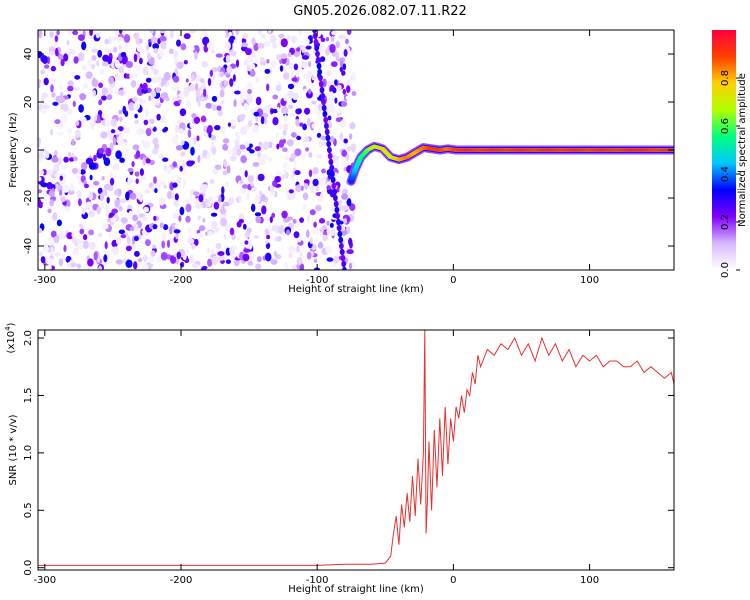 The height and width of the screenshot is (600, 750). Describe the element at coordinates (28, 396) in the screenshot. I see `y-tick-label: 1.5` at that location.